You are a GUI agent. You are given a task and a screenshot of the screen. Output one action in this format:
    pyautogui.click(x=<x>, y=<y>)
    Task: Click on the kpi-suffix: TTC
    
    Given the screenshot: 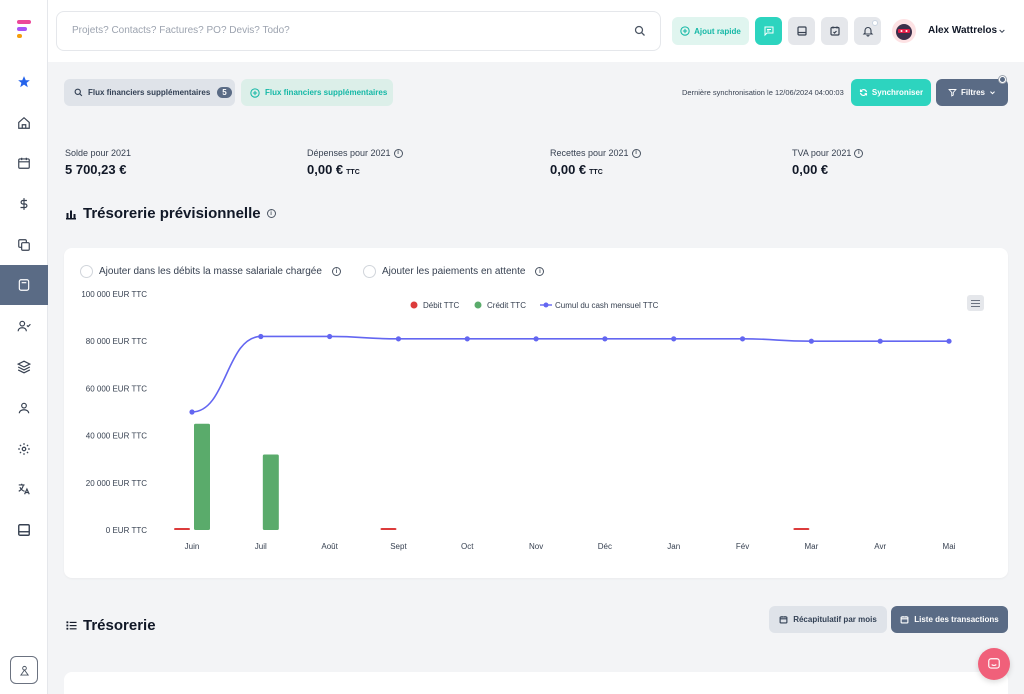 What is the action you would take?
    pyautogui.click(x=596, y=172)
    